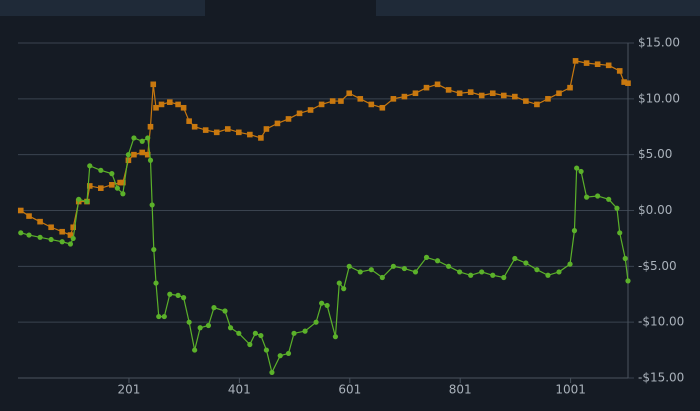 The width and height of the screenshot is (700, 411). Describe the element at coordinates (570, 390) in the screenshot. I see `x-tick-label: 1001` at that location.